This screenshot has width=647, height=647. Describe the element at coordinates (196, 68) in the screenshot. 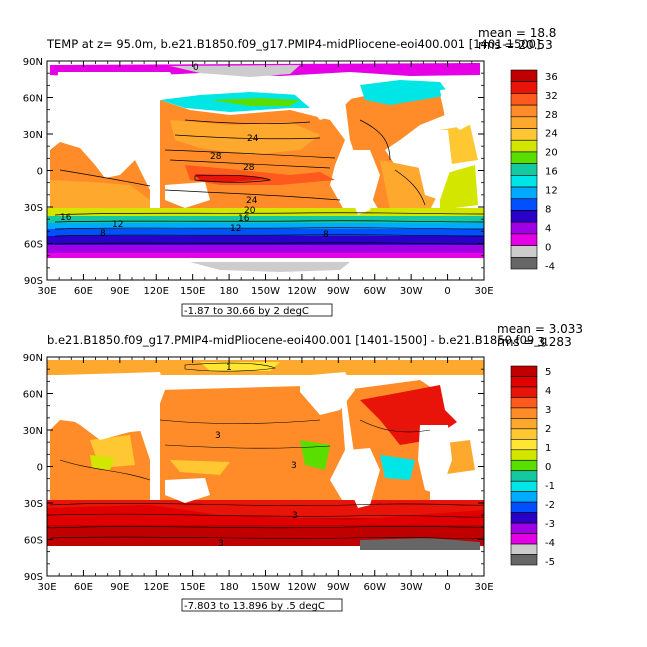

I see `p1-contour-label: 0` at that location.